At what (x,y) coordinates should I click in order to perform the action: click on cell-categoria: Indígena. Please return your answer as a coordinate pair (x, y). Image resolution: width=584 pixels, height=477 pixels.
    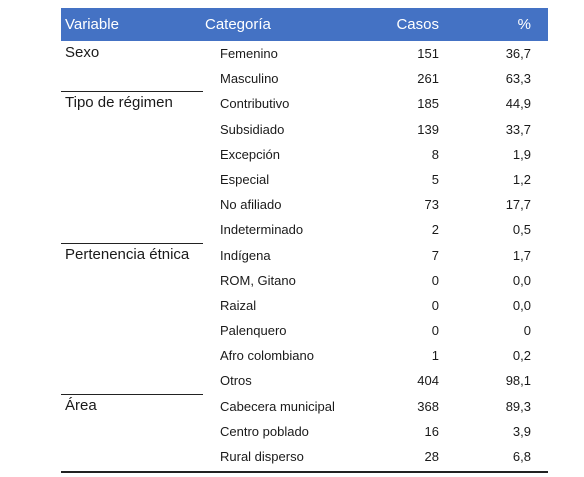
    Looking at the image, I should click on (245, 255).